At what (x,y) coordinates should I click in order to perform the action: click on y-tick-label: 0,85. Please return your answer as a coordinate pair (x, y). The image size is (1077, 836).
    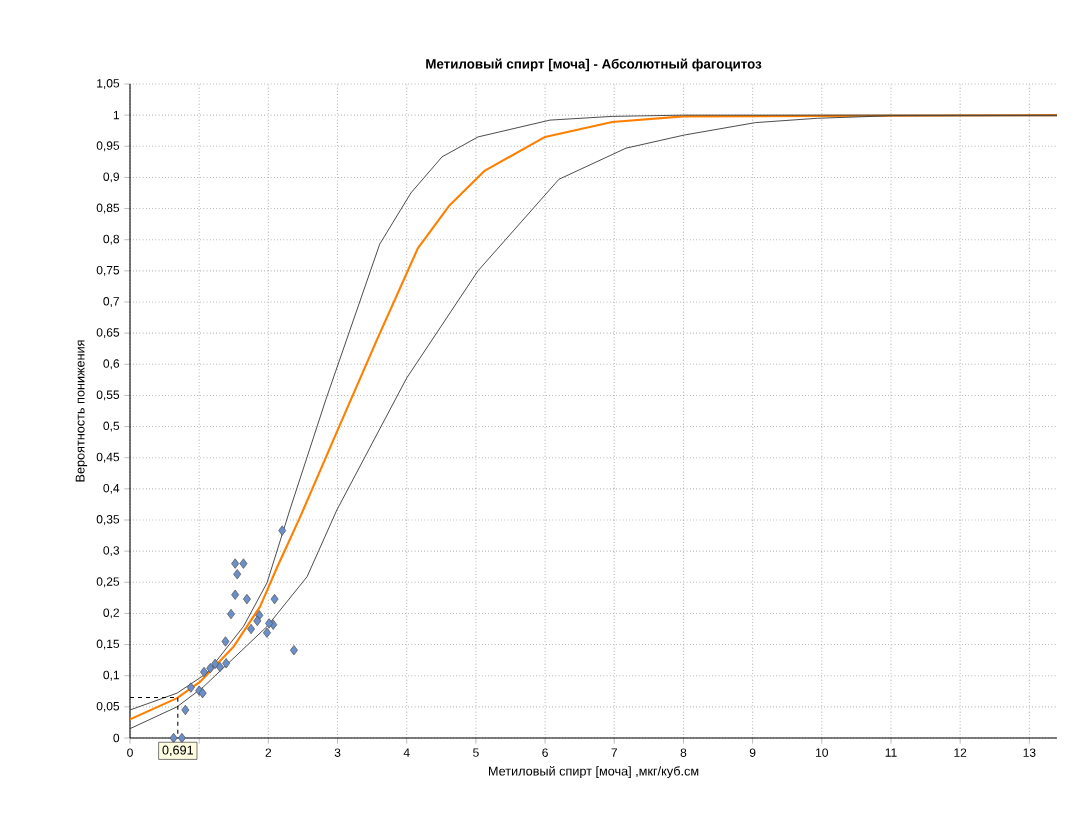
    Looking at the image, I should click on (108, 208).